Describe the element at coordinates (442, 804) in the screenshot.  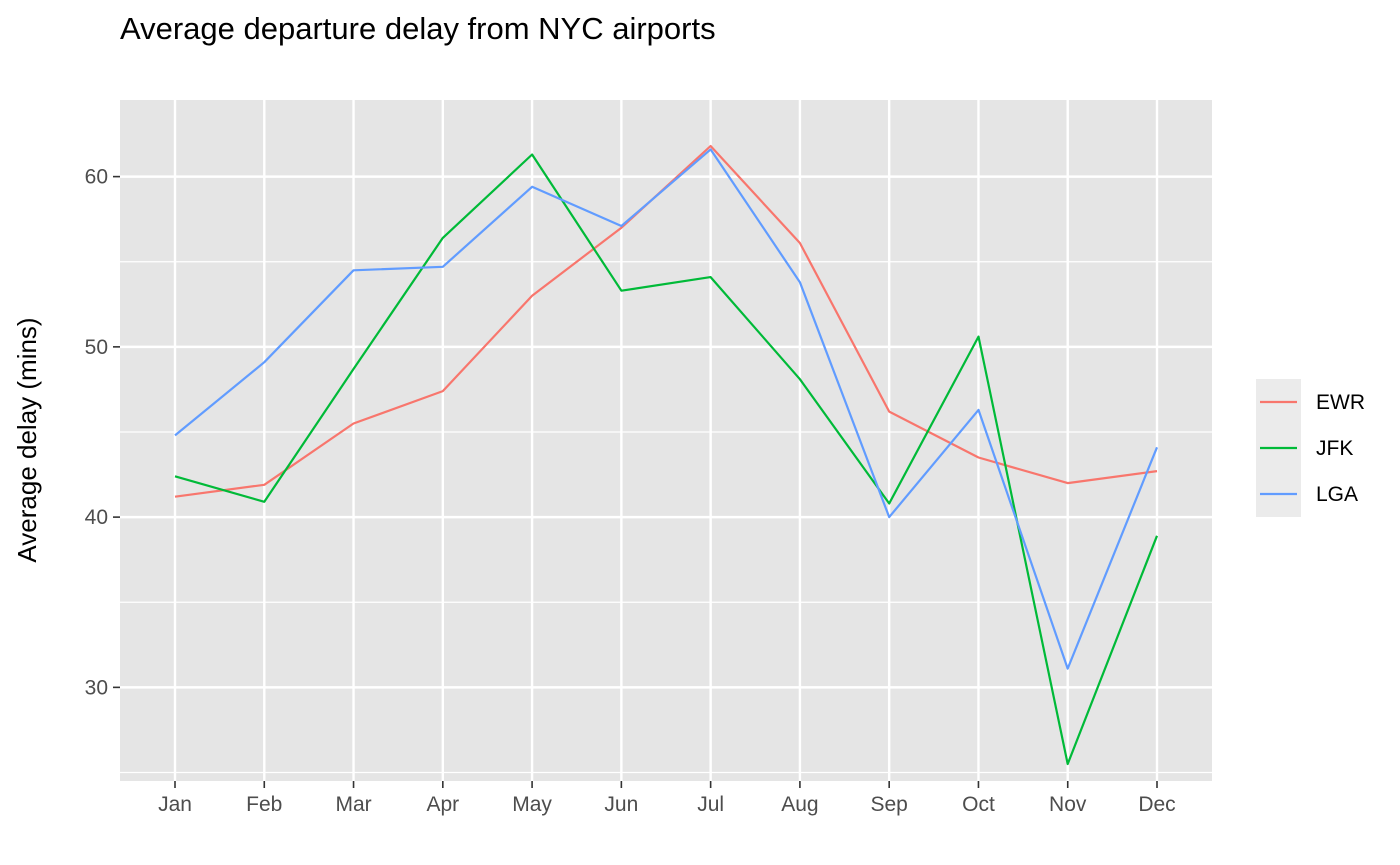
I see `x-tick-label: Apr` at that location.